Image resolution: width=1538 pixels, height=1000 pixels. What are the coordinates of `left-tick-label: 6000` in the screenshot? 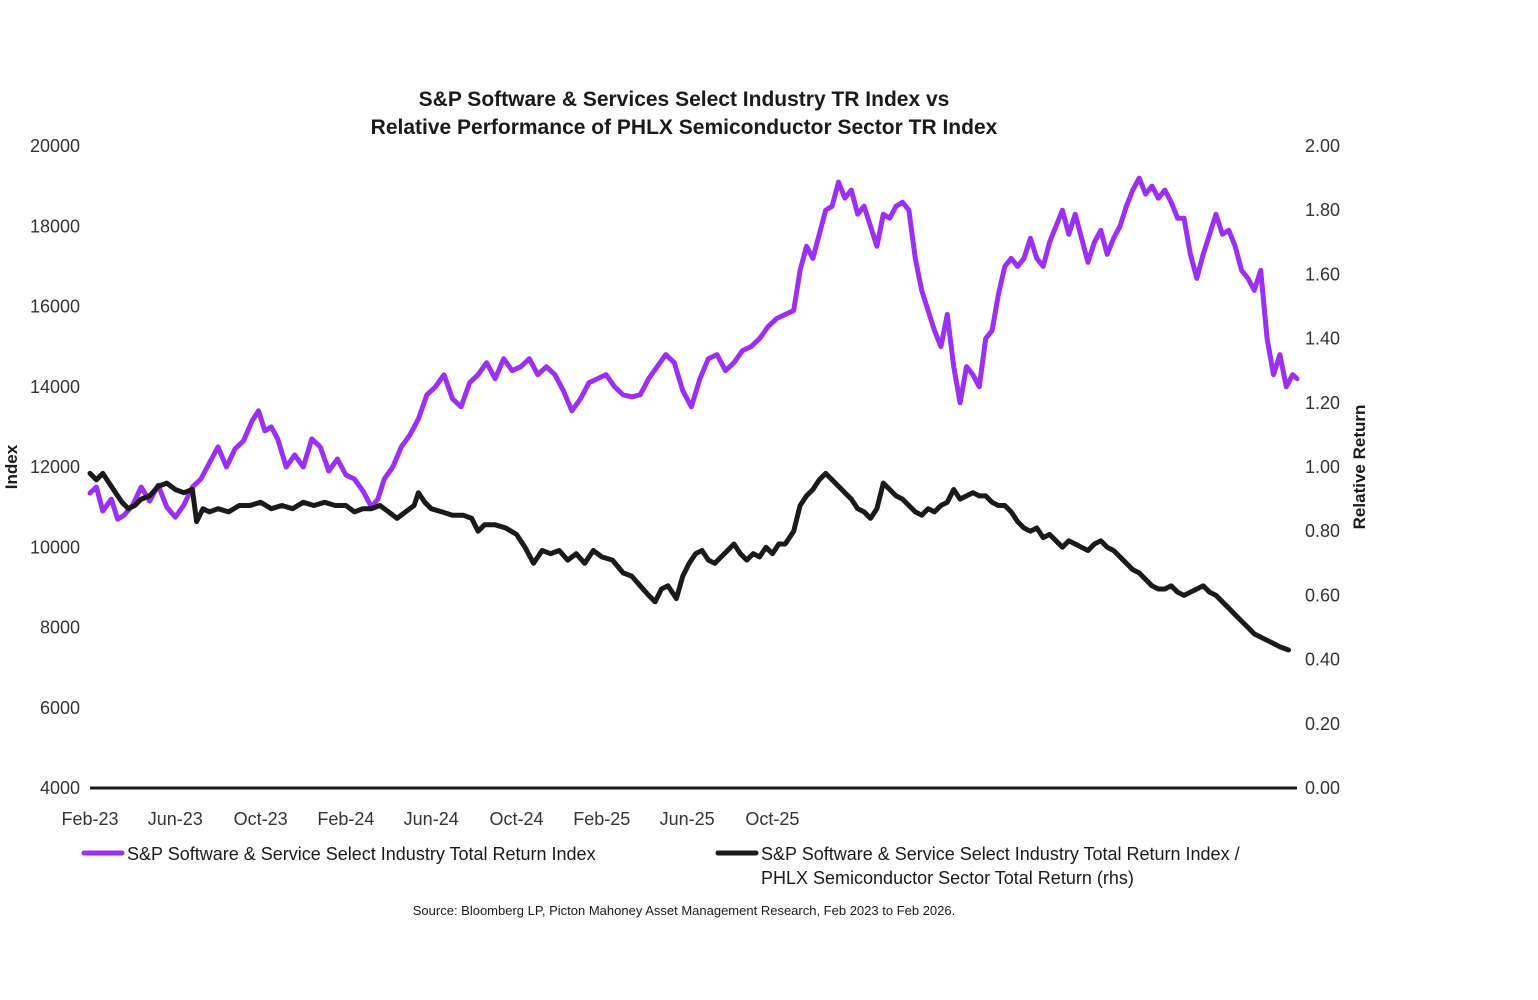 It's located at (60, 708).